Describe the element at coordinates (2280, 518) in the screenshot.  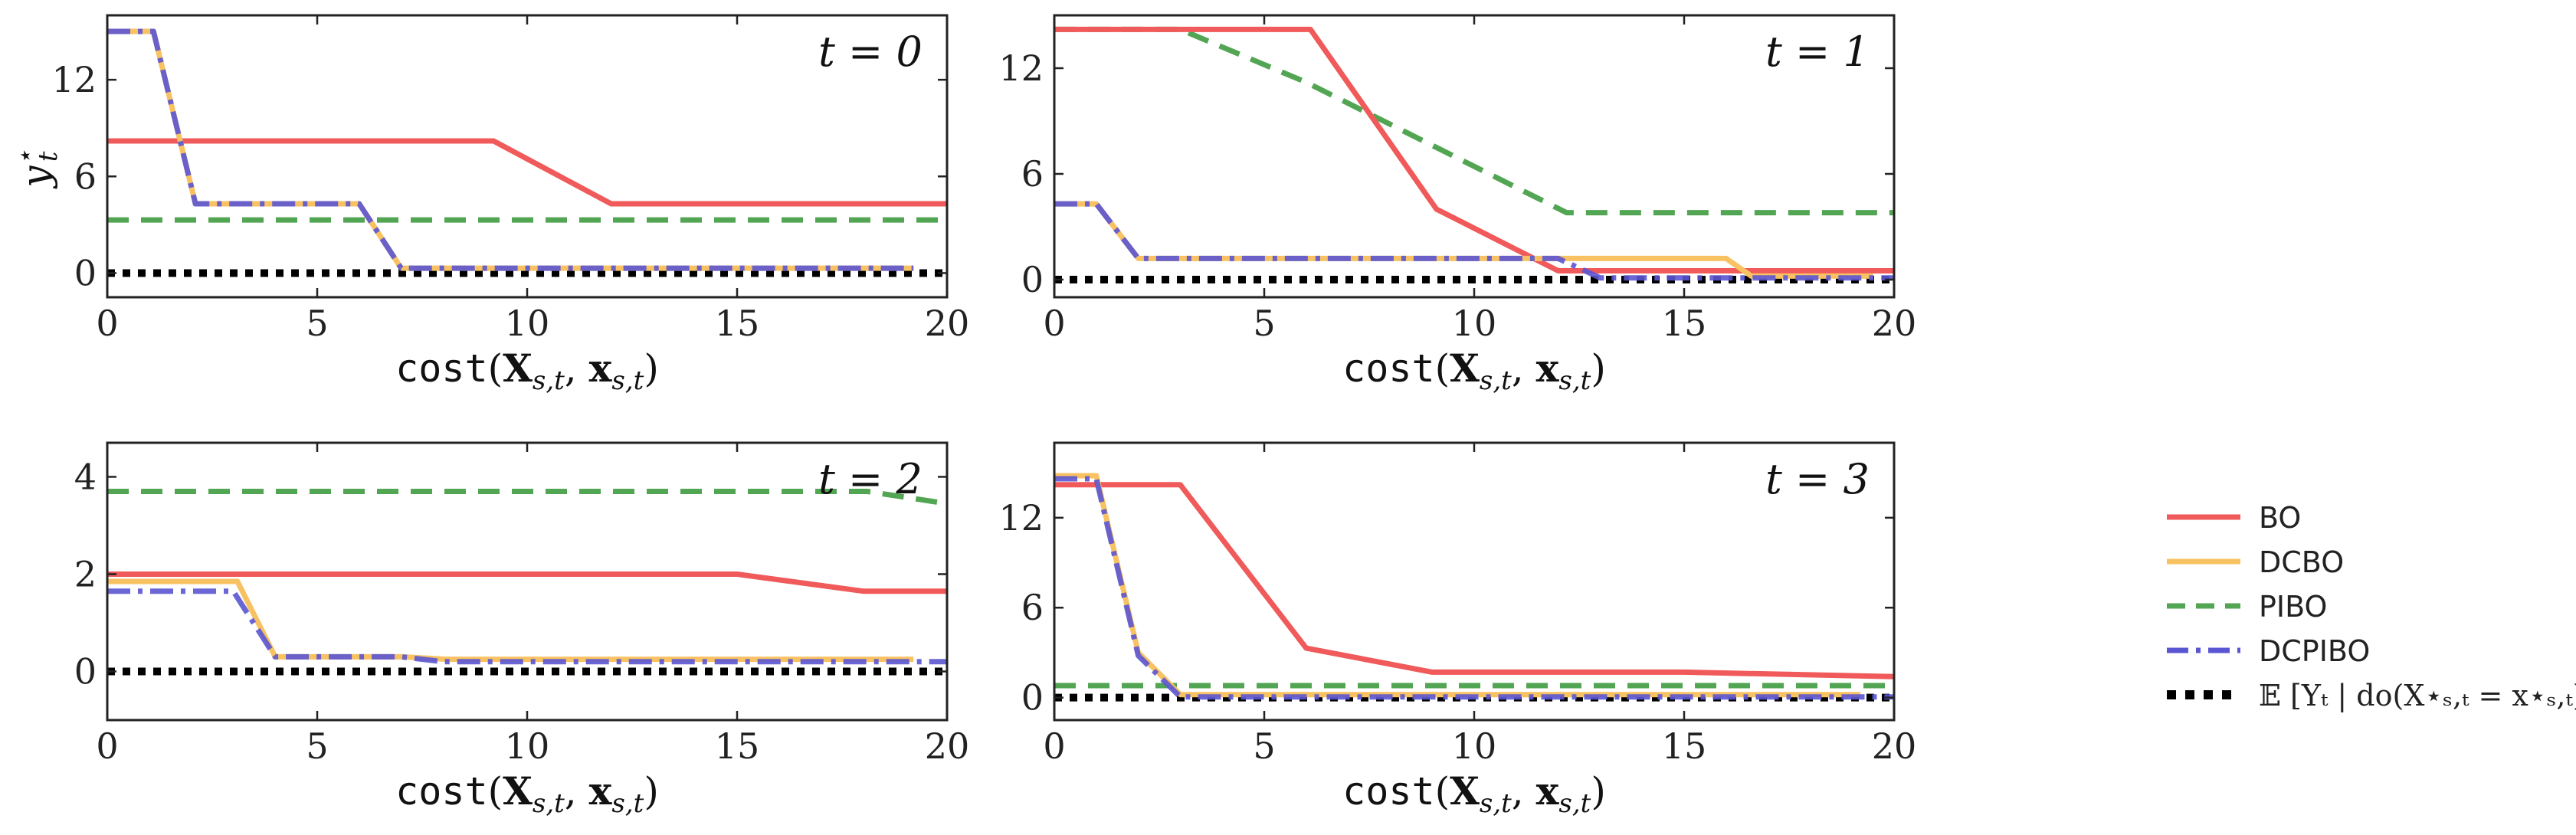
I see `legend-label: BO` at that location.